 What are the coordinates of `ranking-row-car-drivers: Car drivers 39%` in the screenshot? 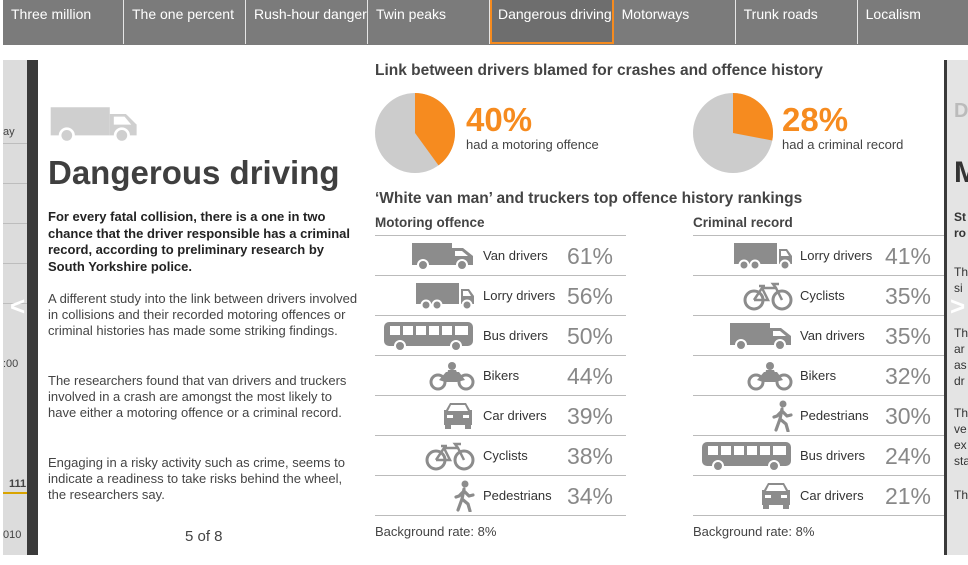 It's located at (500, 416).